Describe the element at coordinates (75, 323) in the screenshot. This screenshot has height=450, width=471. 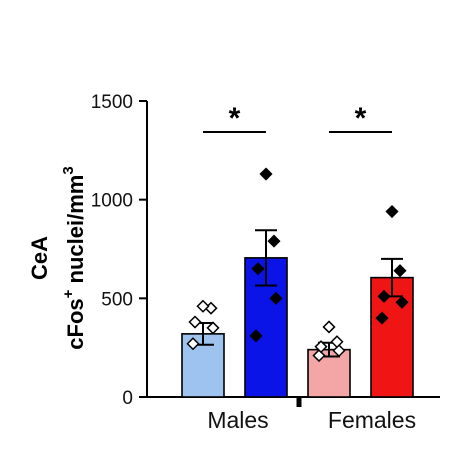
I see `y-axis-title-main: cFos` at that location.